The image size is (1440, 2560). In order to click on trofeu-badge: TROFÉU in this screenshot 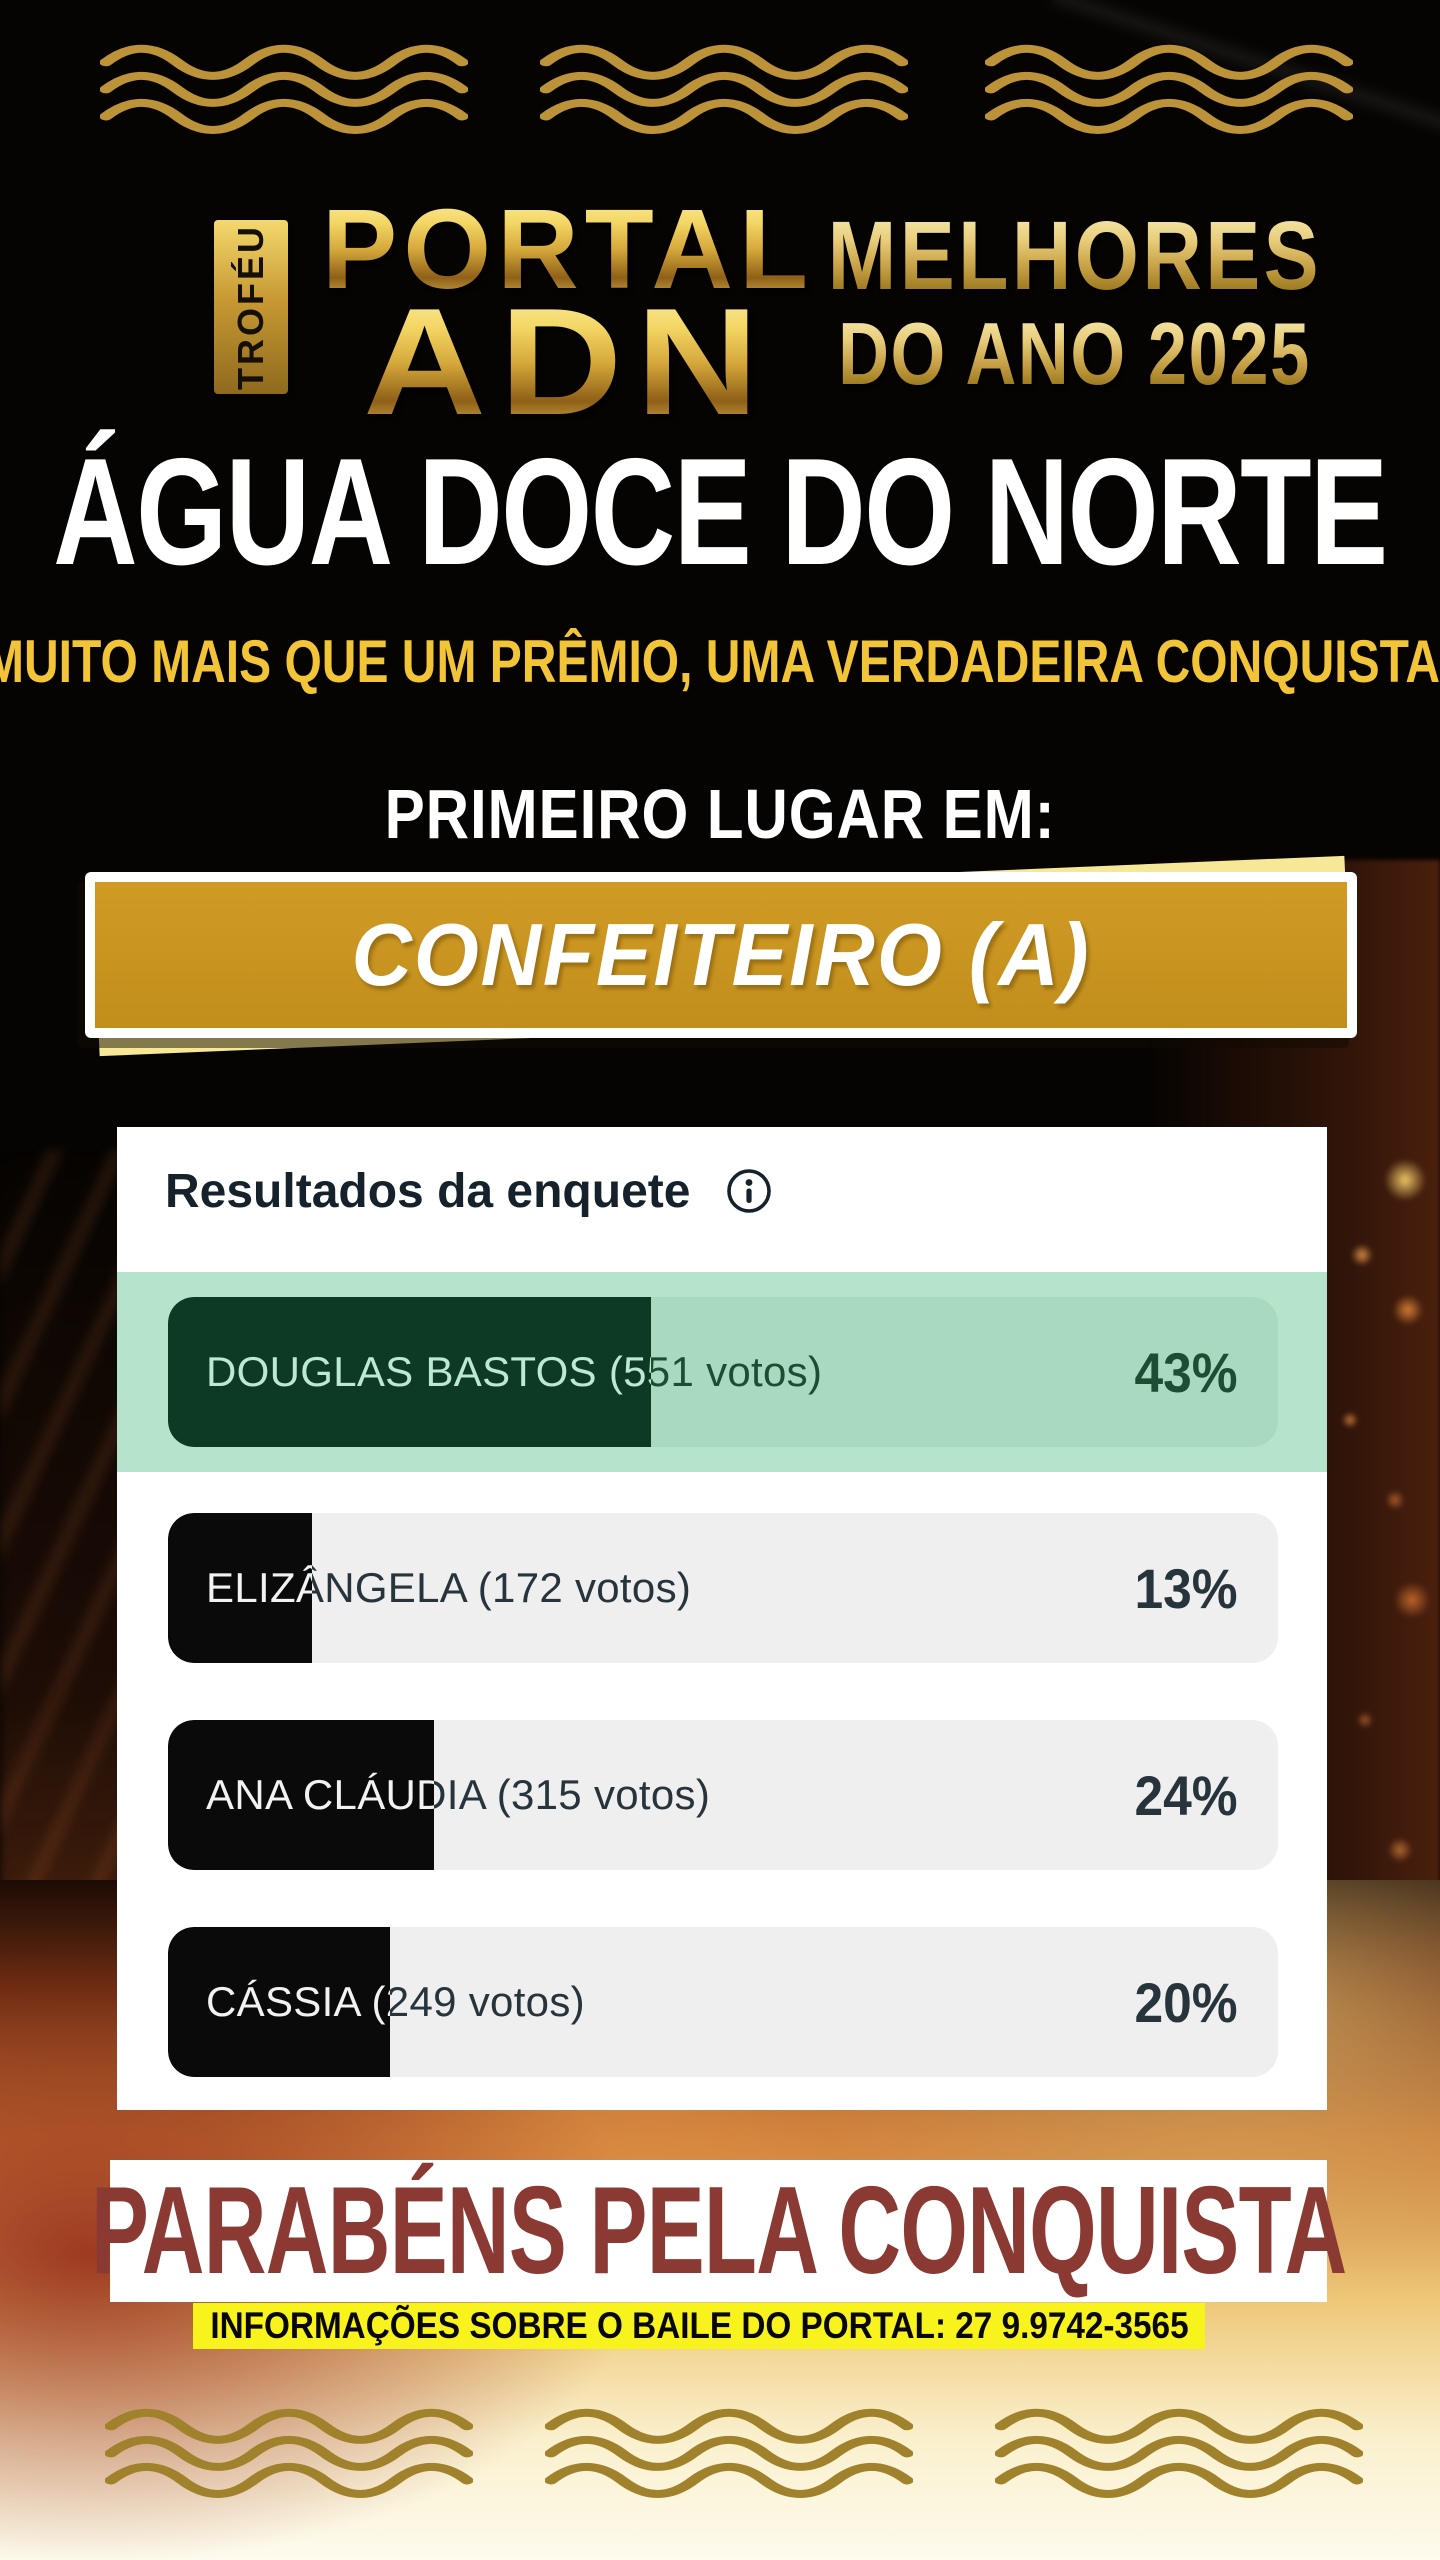, I will do `click(251, 307)`.